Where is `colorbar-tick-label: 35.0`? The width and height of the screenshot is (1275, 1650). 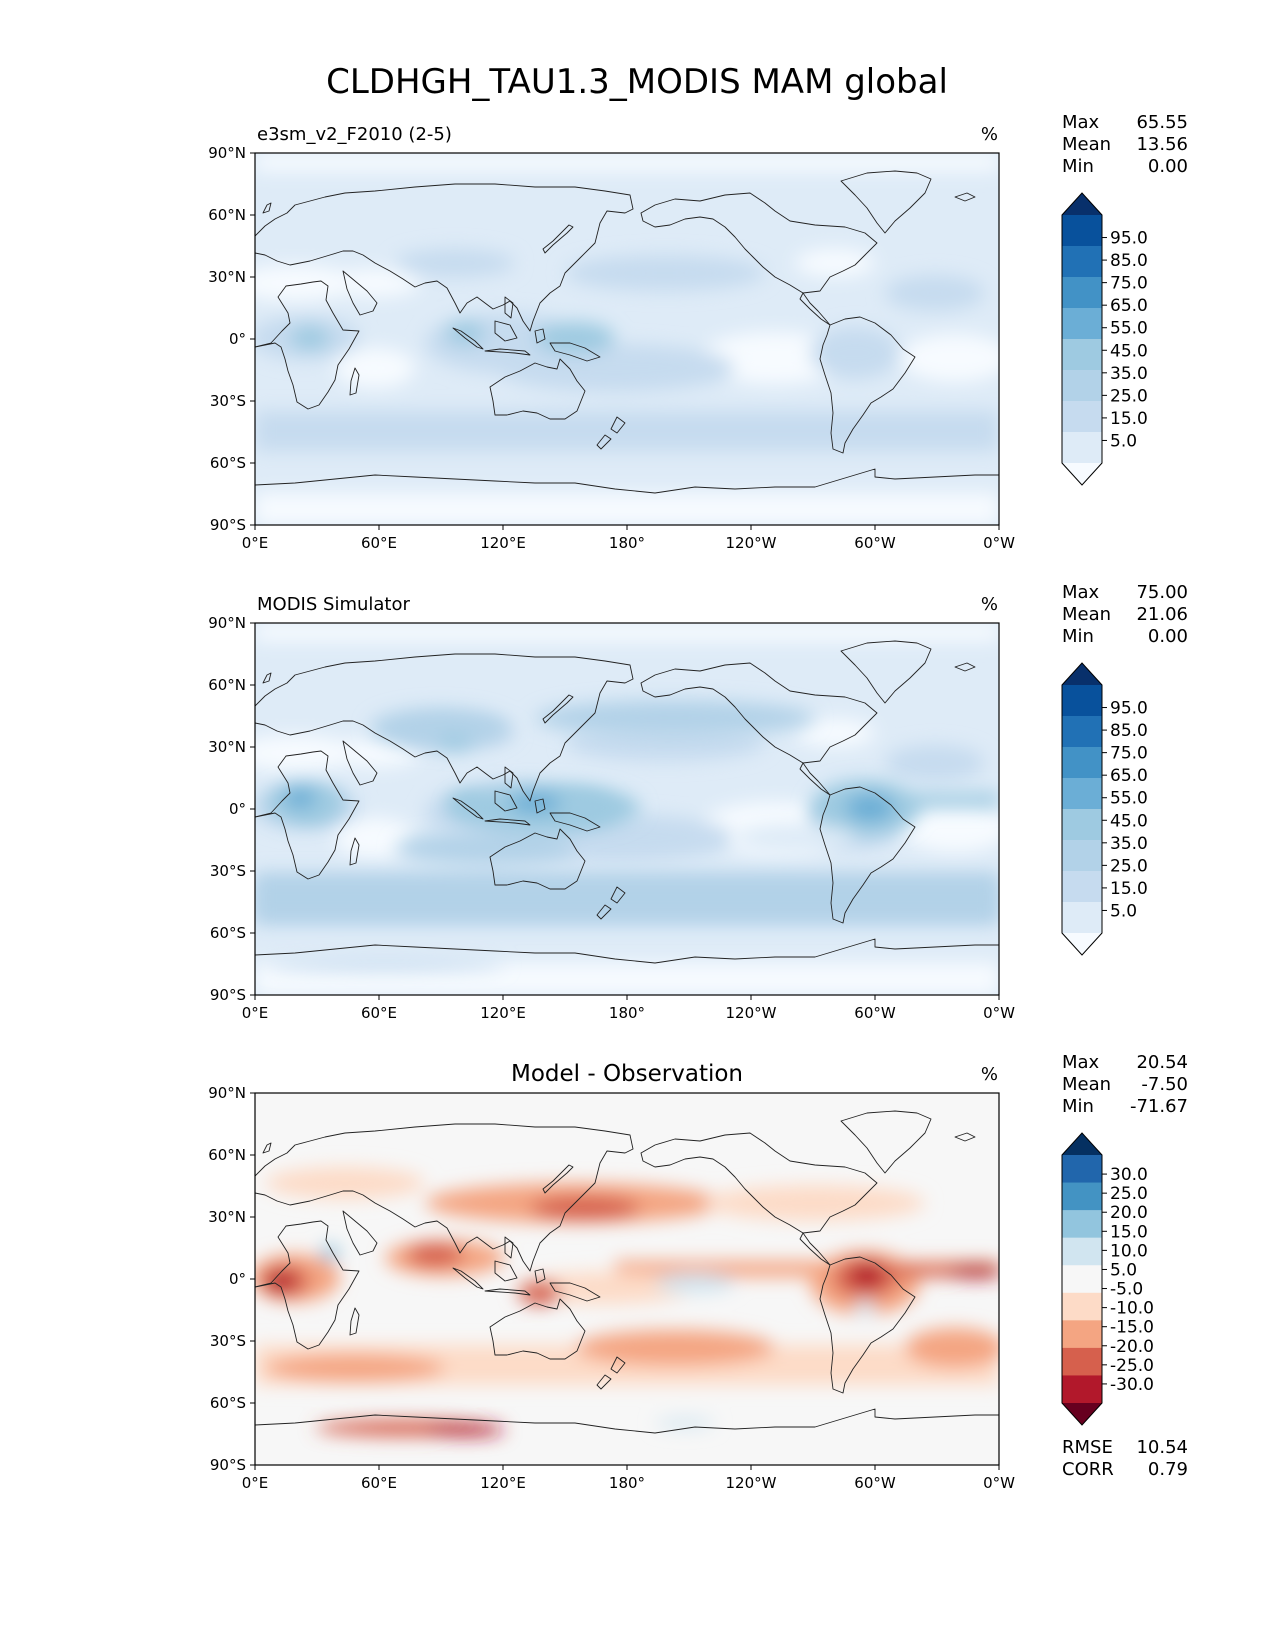 colorbar-tick-label: 35.0 is located at coordinates (1129, 374).